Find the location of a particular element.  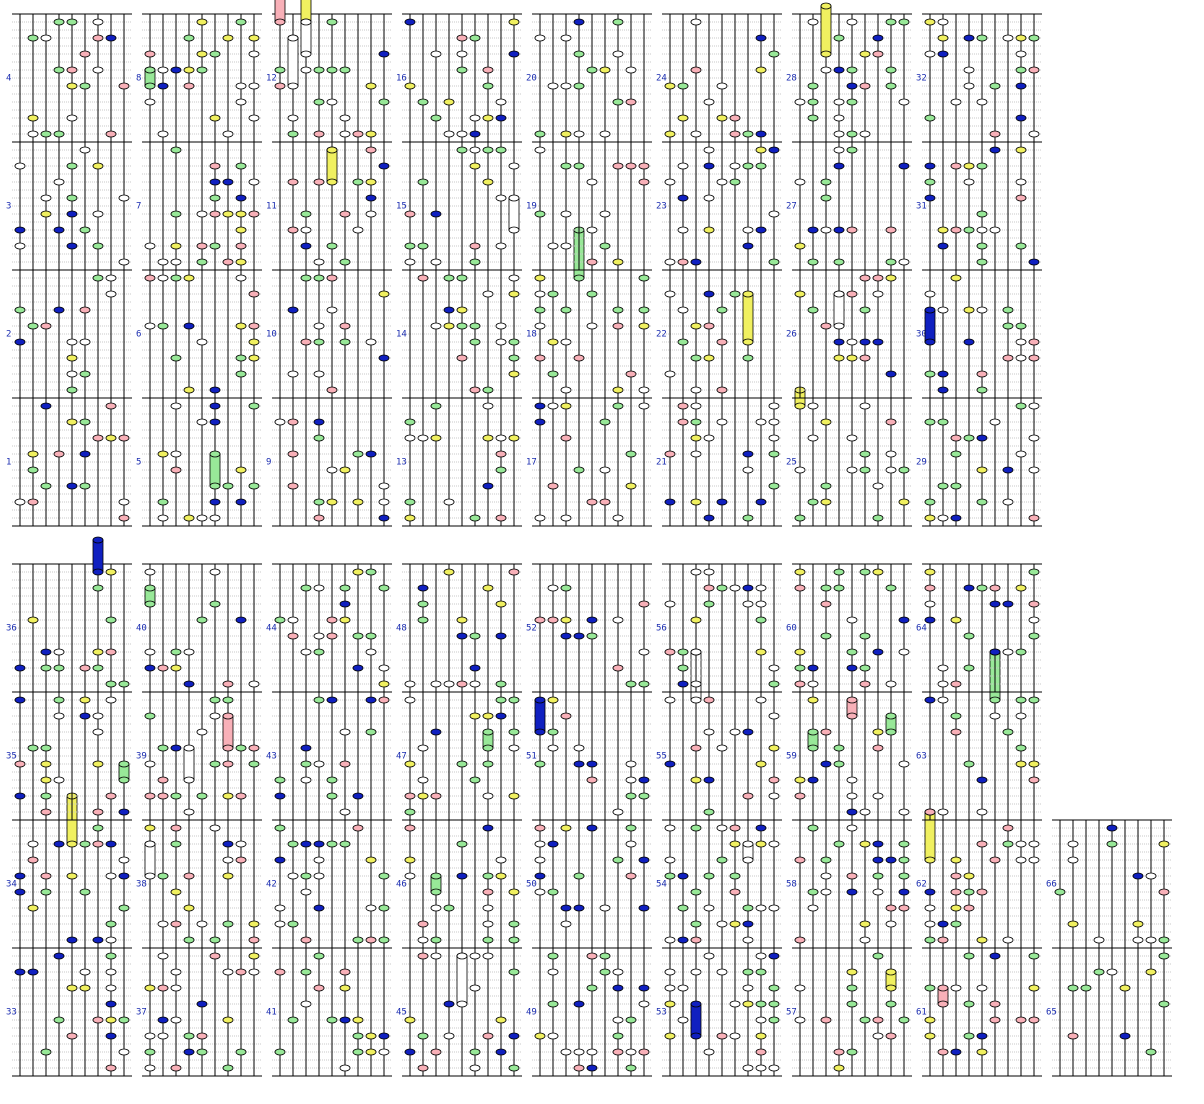

measure: 1 is located at coordinates (69, 462).